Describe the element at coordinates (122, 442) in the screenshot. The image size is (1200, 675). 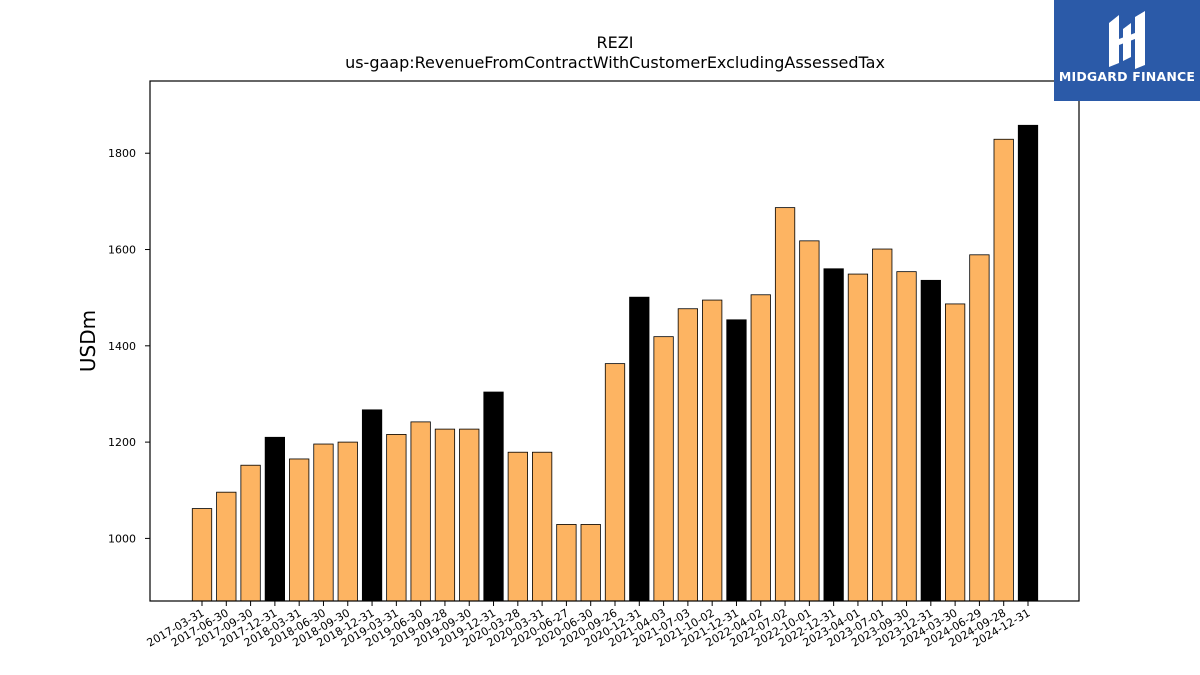
I see `y-tick-label: 1200` at that location.